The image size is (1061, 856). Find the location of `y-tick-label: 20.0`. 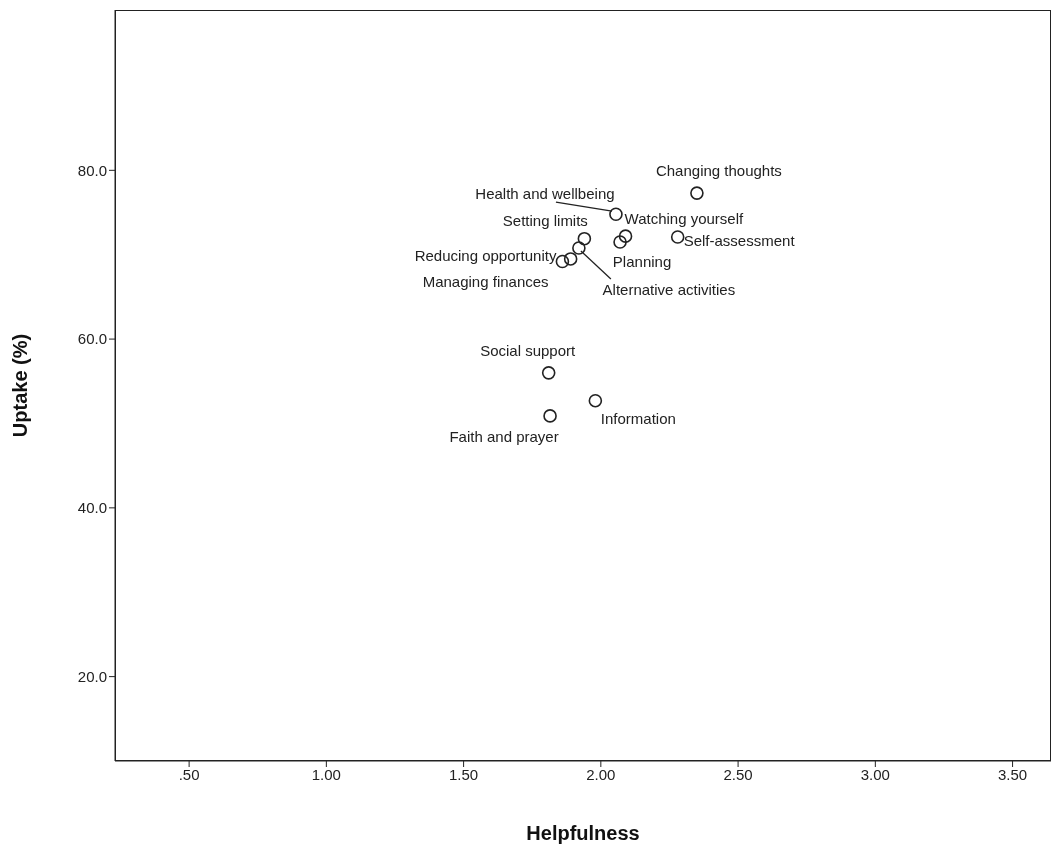

y-tick-label: 20.0 is located at coordinates (92, 676).